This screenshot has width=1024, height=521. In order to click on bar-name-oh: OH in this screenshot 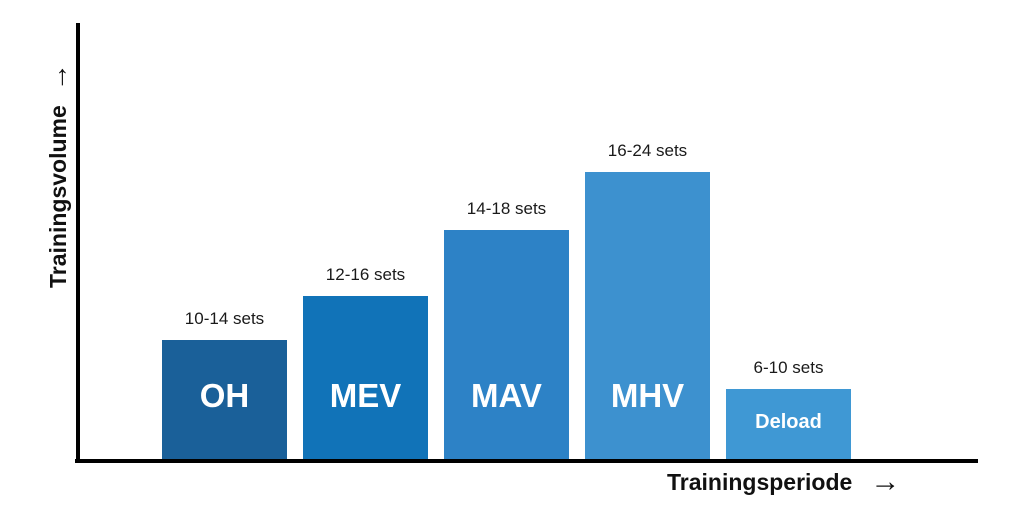, I will do `click(224, 395)`.